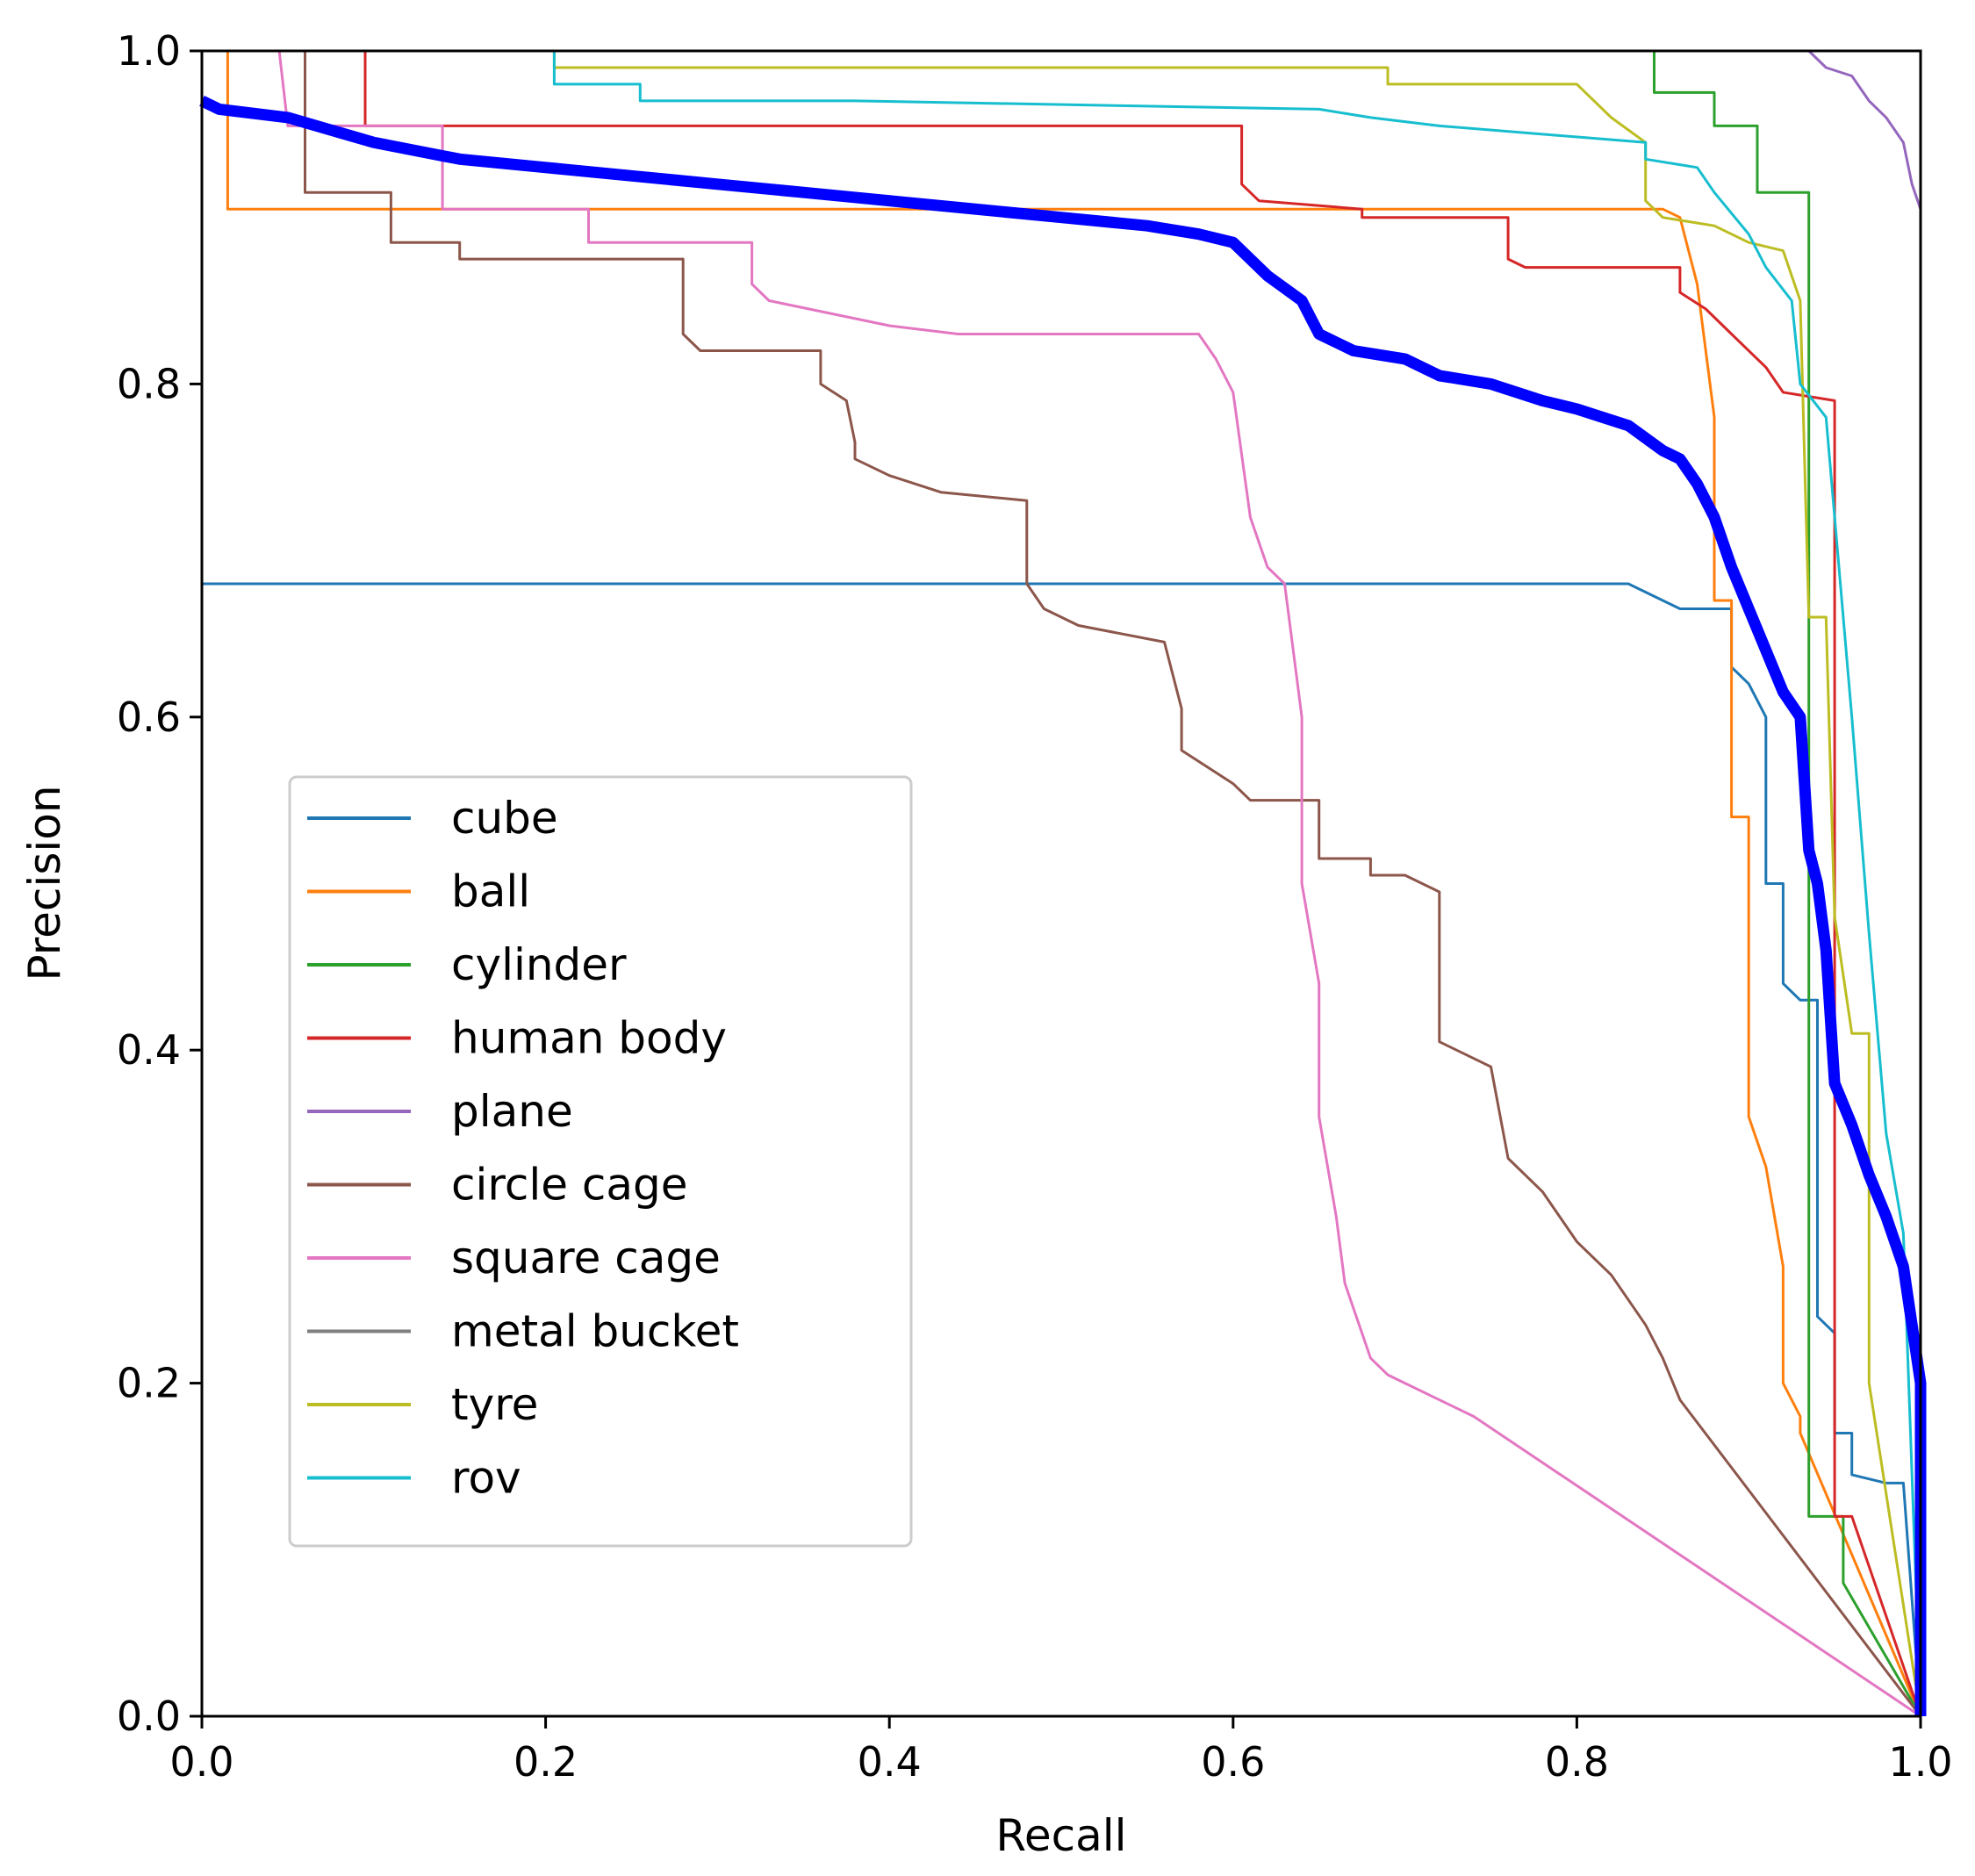 This screenshot has height=1876, width=1975. I want to click on legend-label-cube: cube, so click(504, 819).